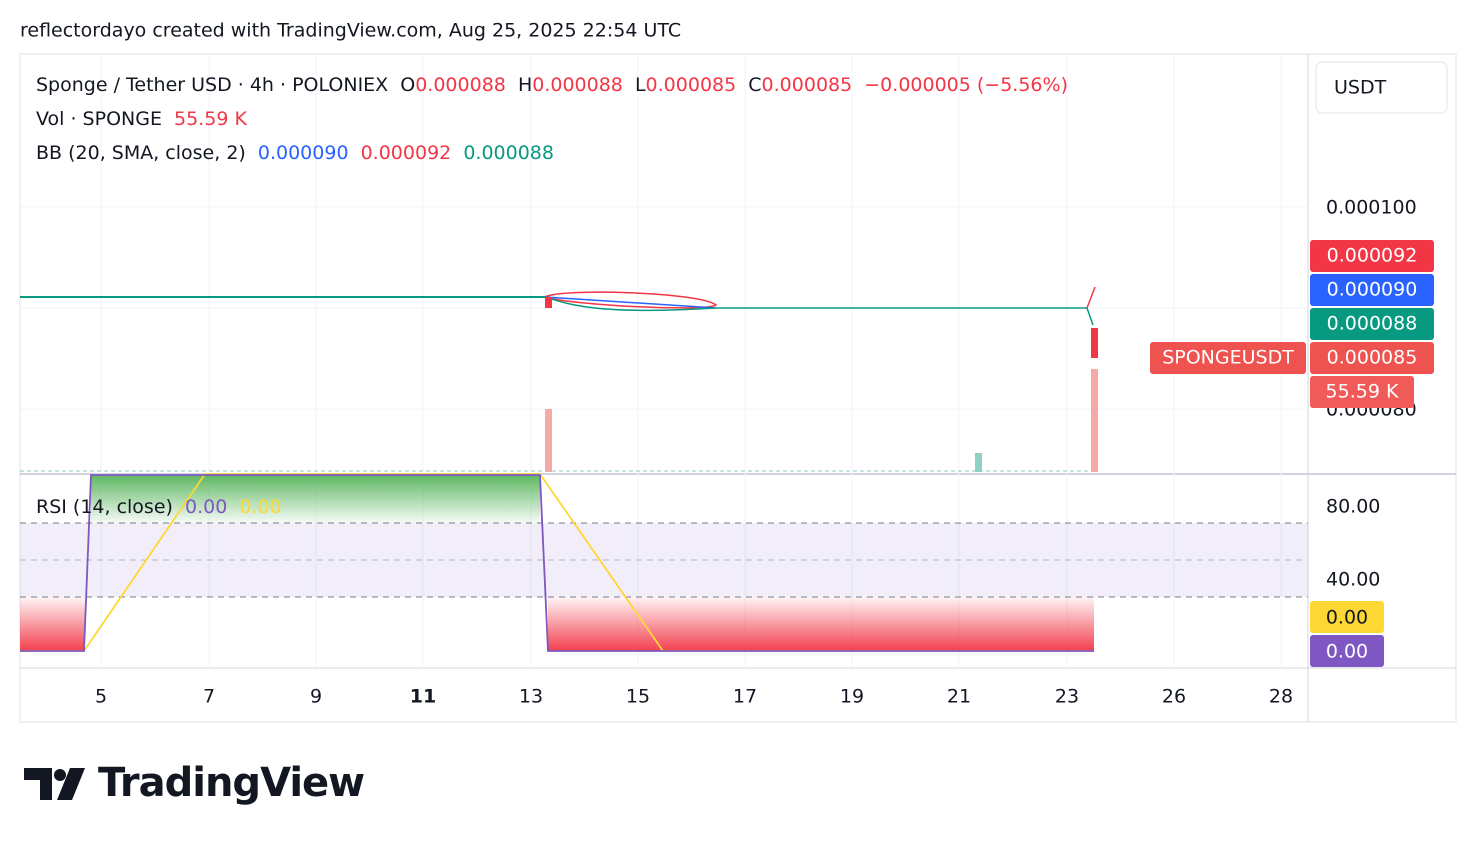 The height and width of the screenshot is (844, 1476). I want to click on time-tick-label: 19, so click(852, 697).